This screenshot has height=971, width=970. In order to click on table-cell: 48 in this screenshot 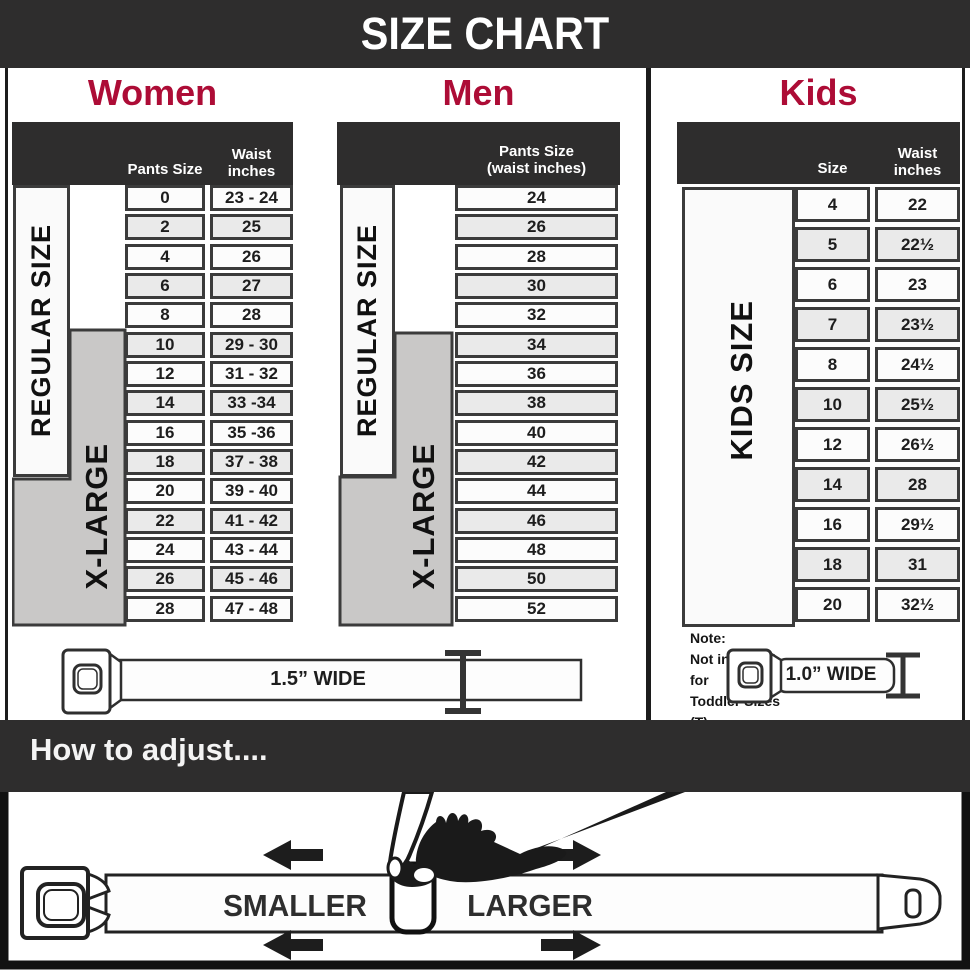, I will do `click(536, 550)`.